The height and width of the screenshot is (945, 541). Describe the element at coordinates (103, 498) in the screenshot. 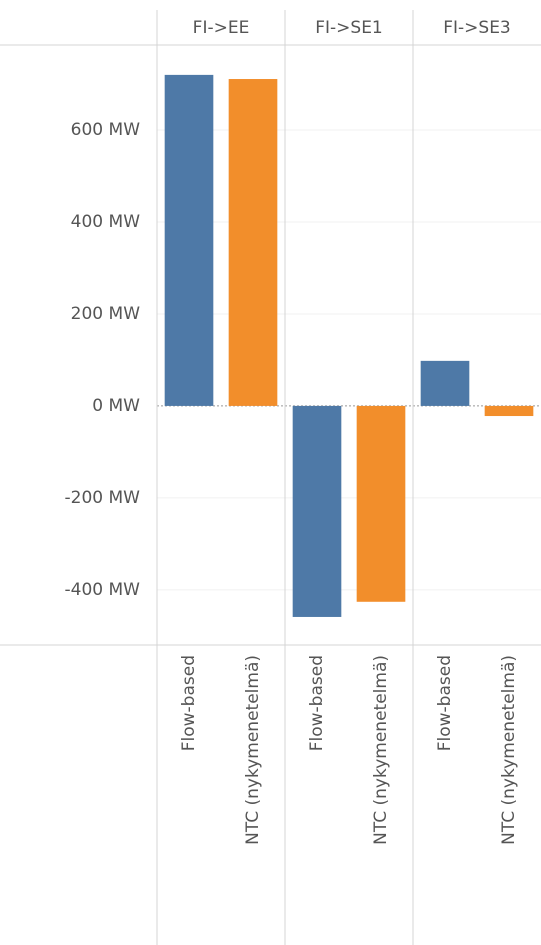

I see `y-tick-label: -200 MW` at that location.